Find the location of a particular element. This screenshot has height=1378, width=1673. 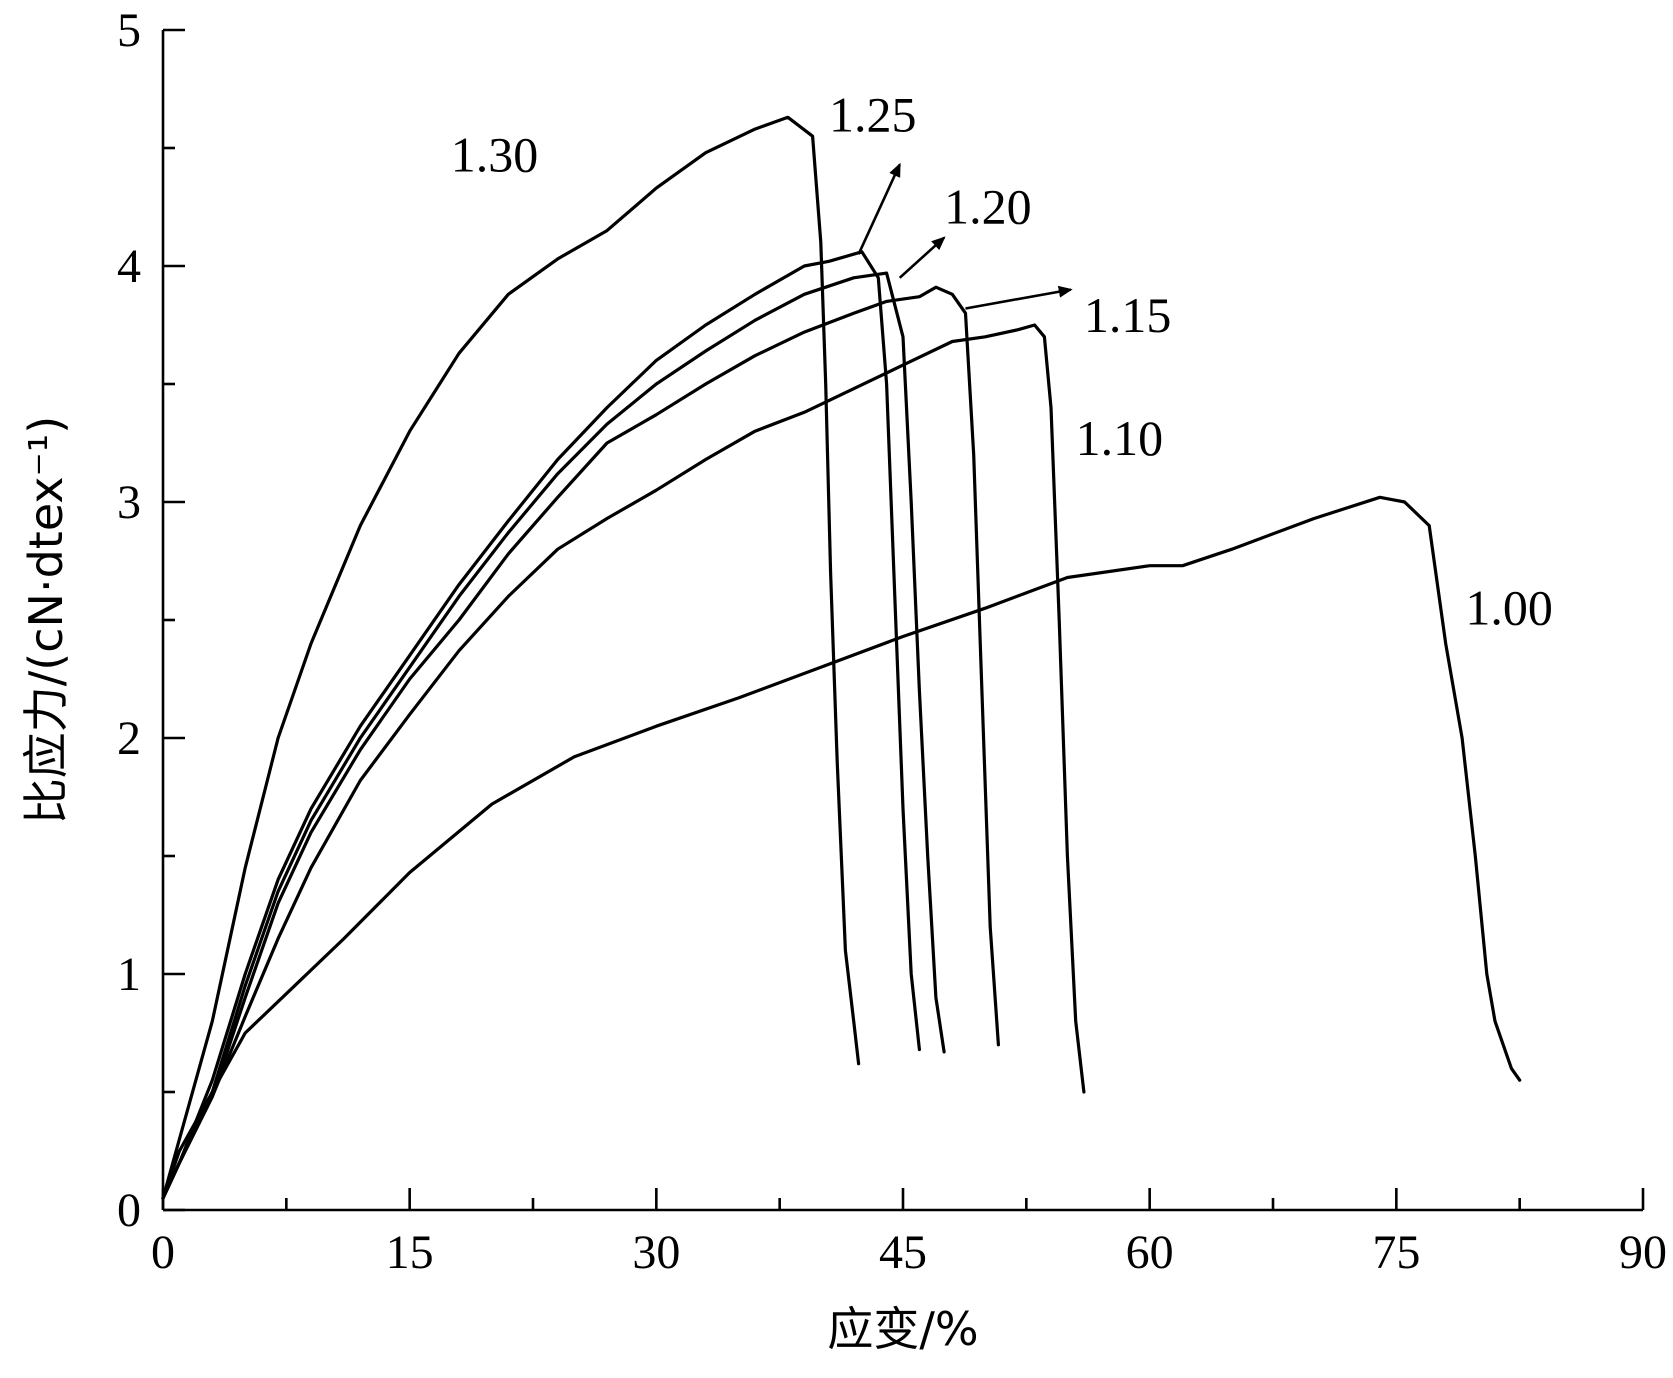

x-tick-label: 60 is located at coordinates (1150, 1252).